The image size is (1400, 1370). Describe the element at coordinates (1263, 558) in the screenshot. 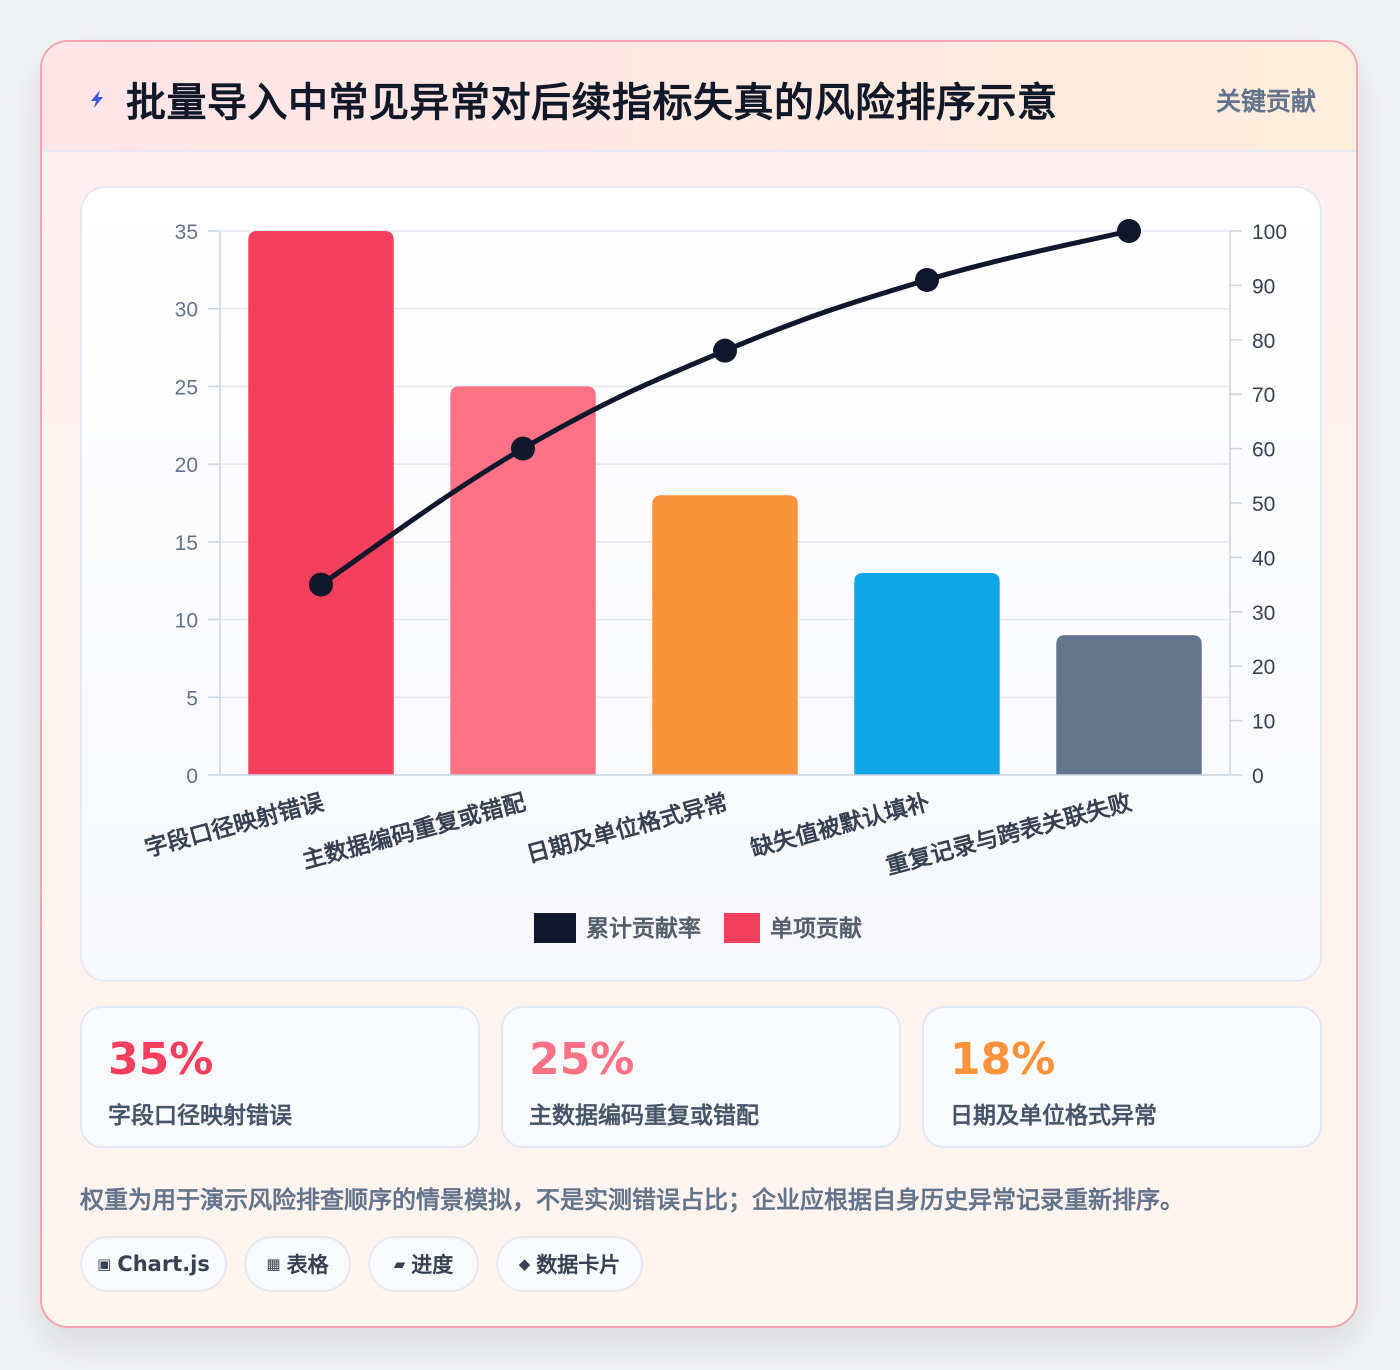

I see `y-right-tick-label: 40` at that location.